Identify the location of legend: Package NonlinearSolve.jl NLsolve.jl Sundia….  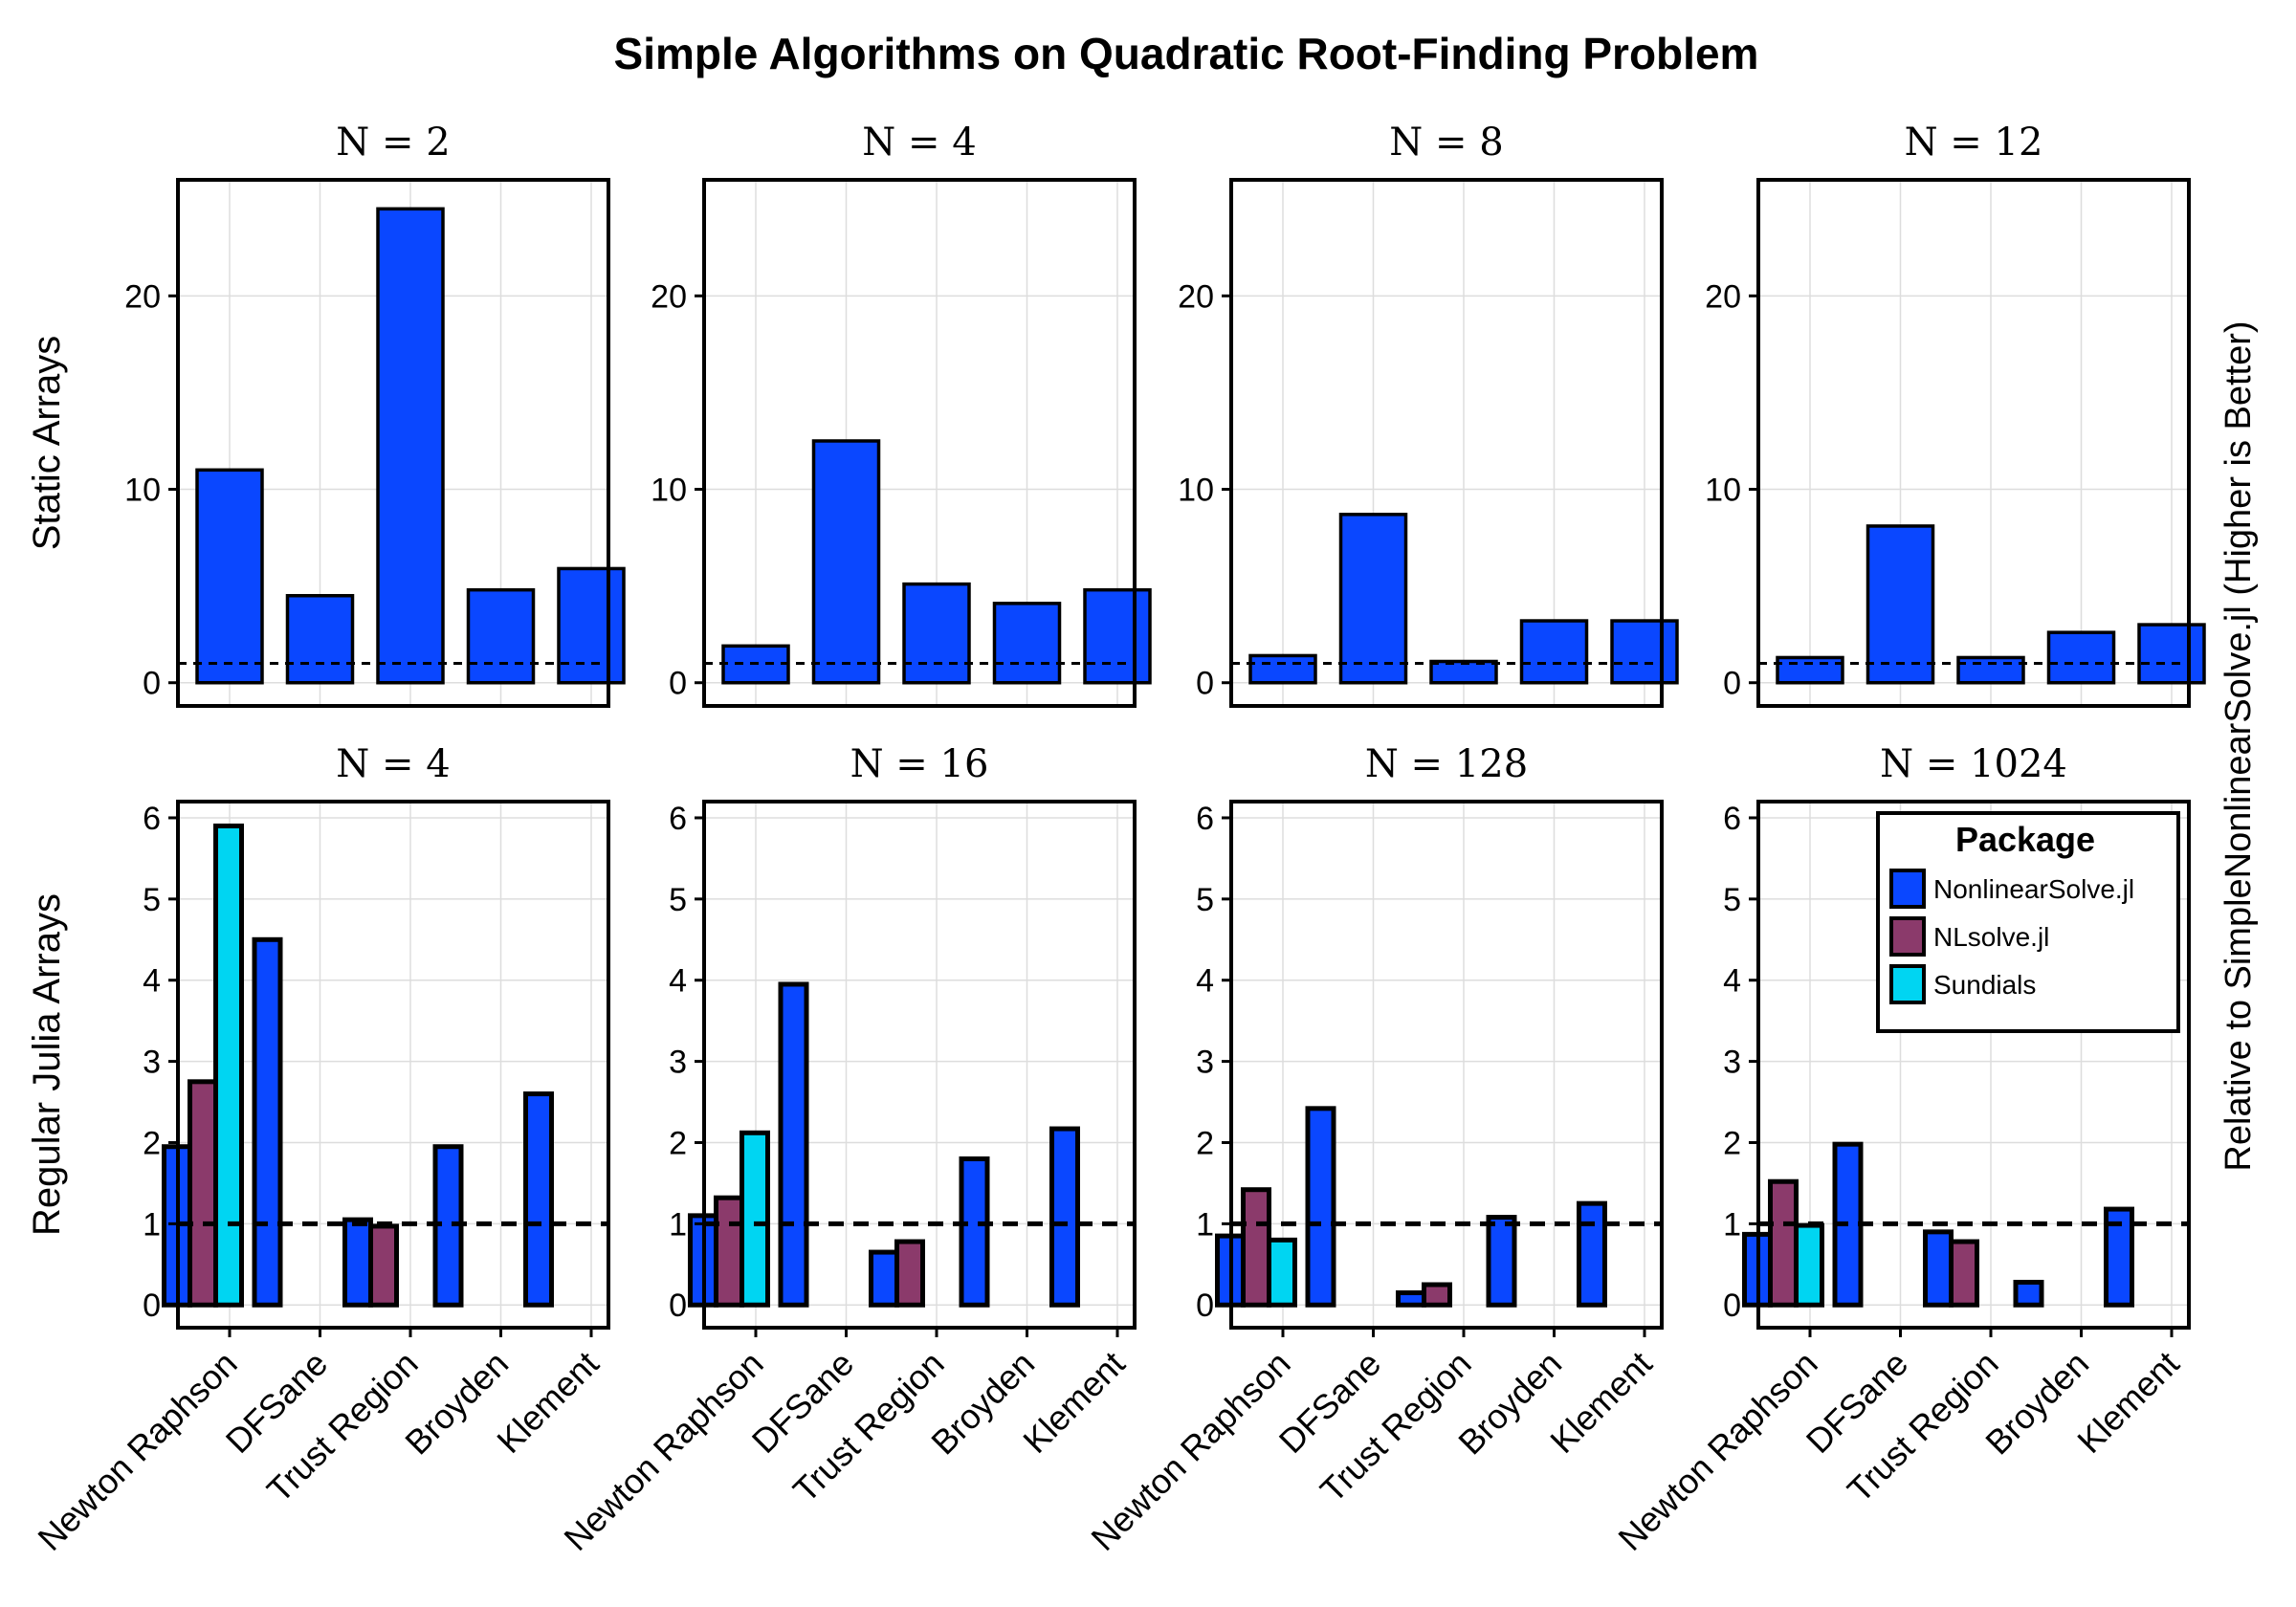
(2028, 922).